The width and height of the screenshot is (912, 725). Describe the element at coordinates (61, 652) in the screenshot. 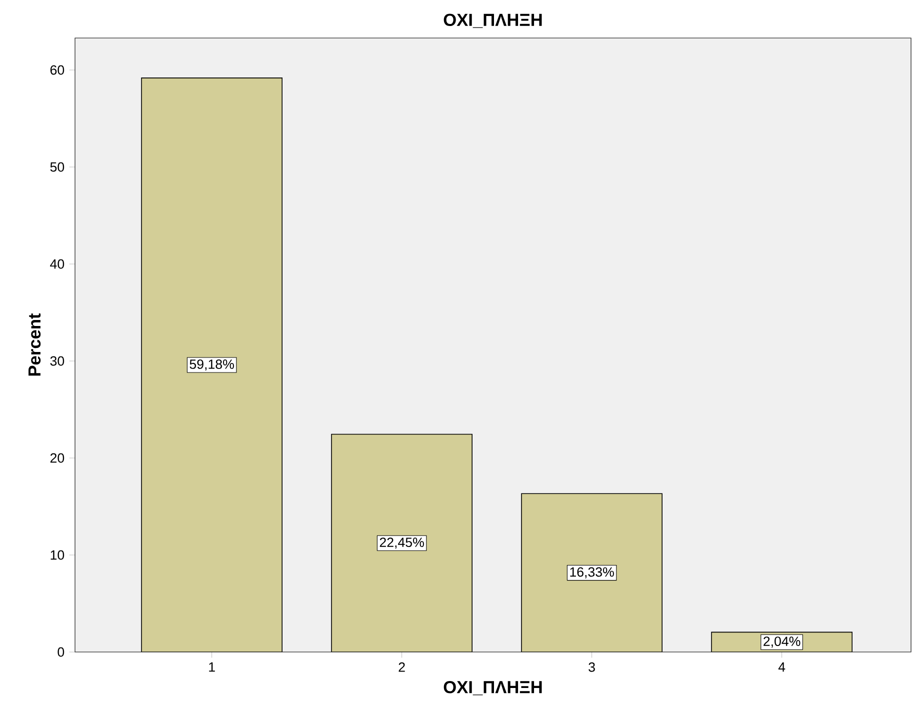

I see `y-tick-label: 0` at that location.